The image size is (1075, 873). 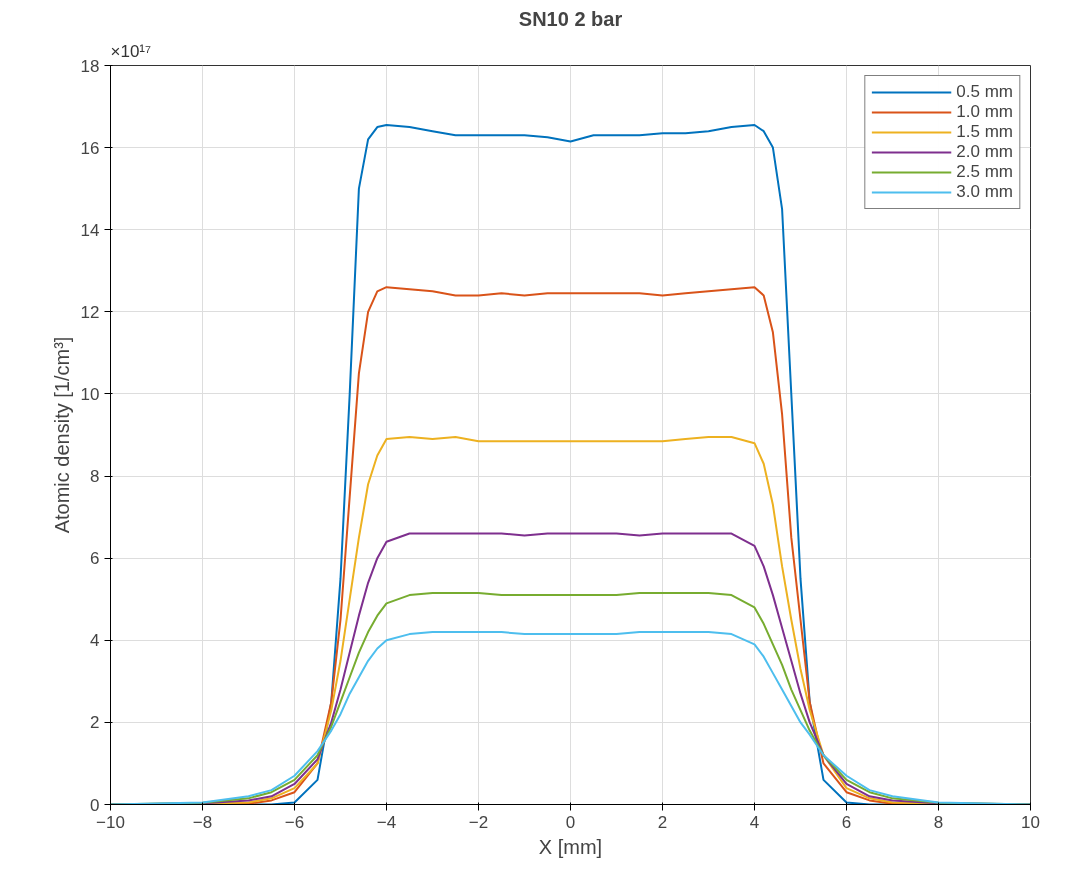 I want to click on y-tick-label: 12, so click(x=90, y=312).